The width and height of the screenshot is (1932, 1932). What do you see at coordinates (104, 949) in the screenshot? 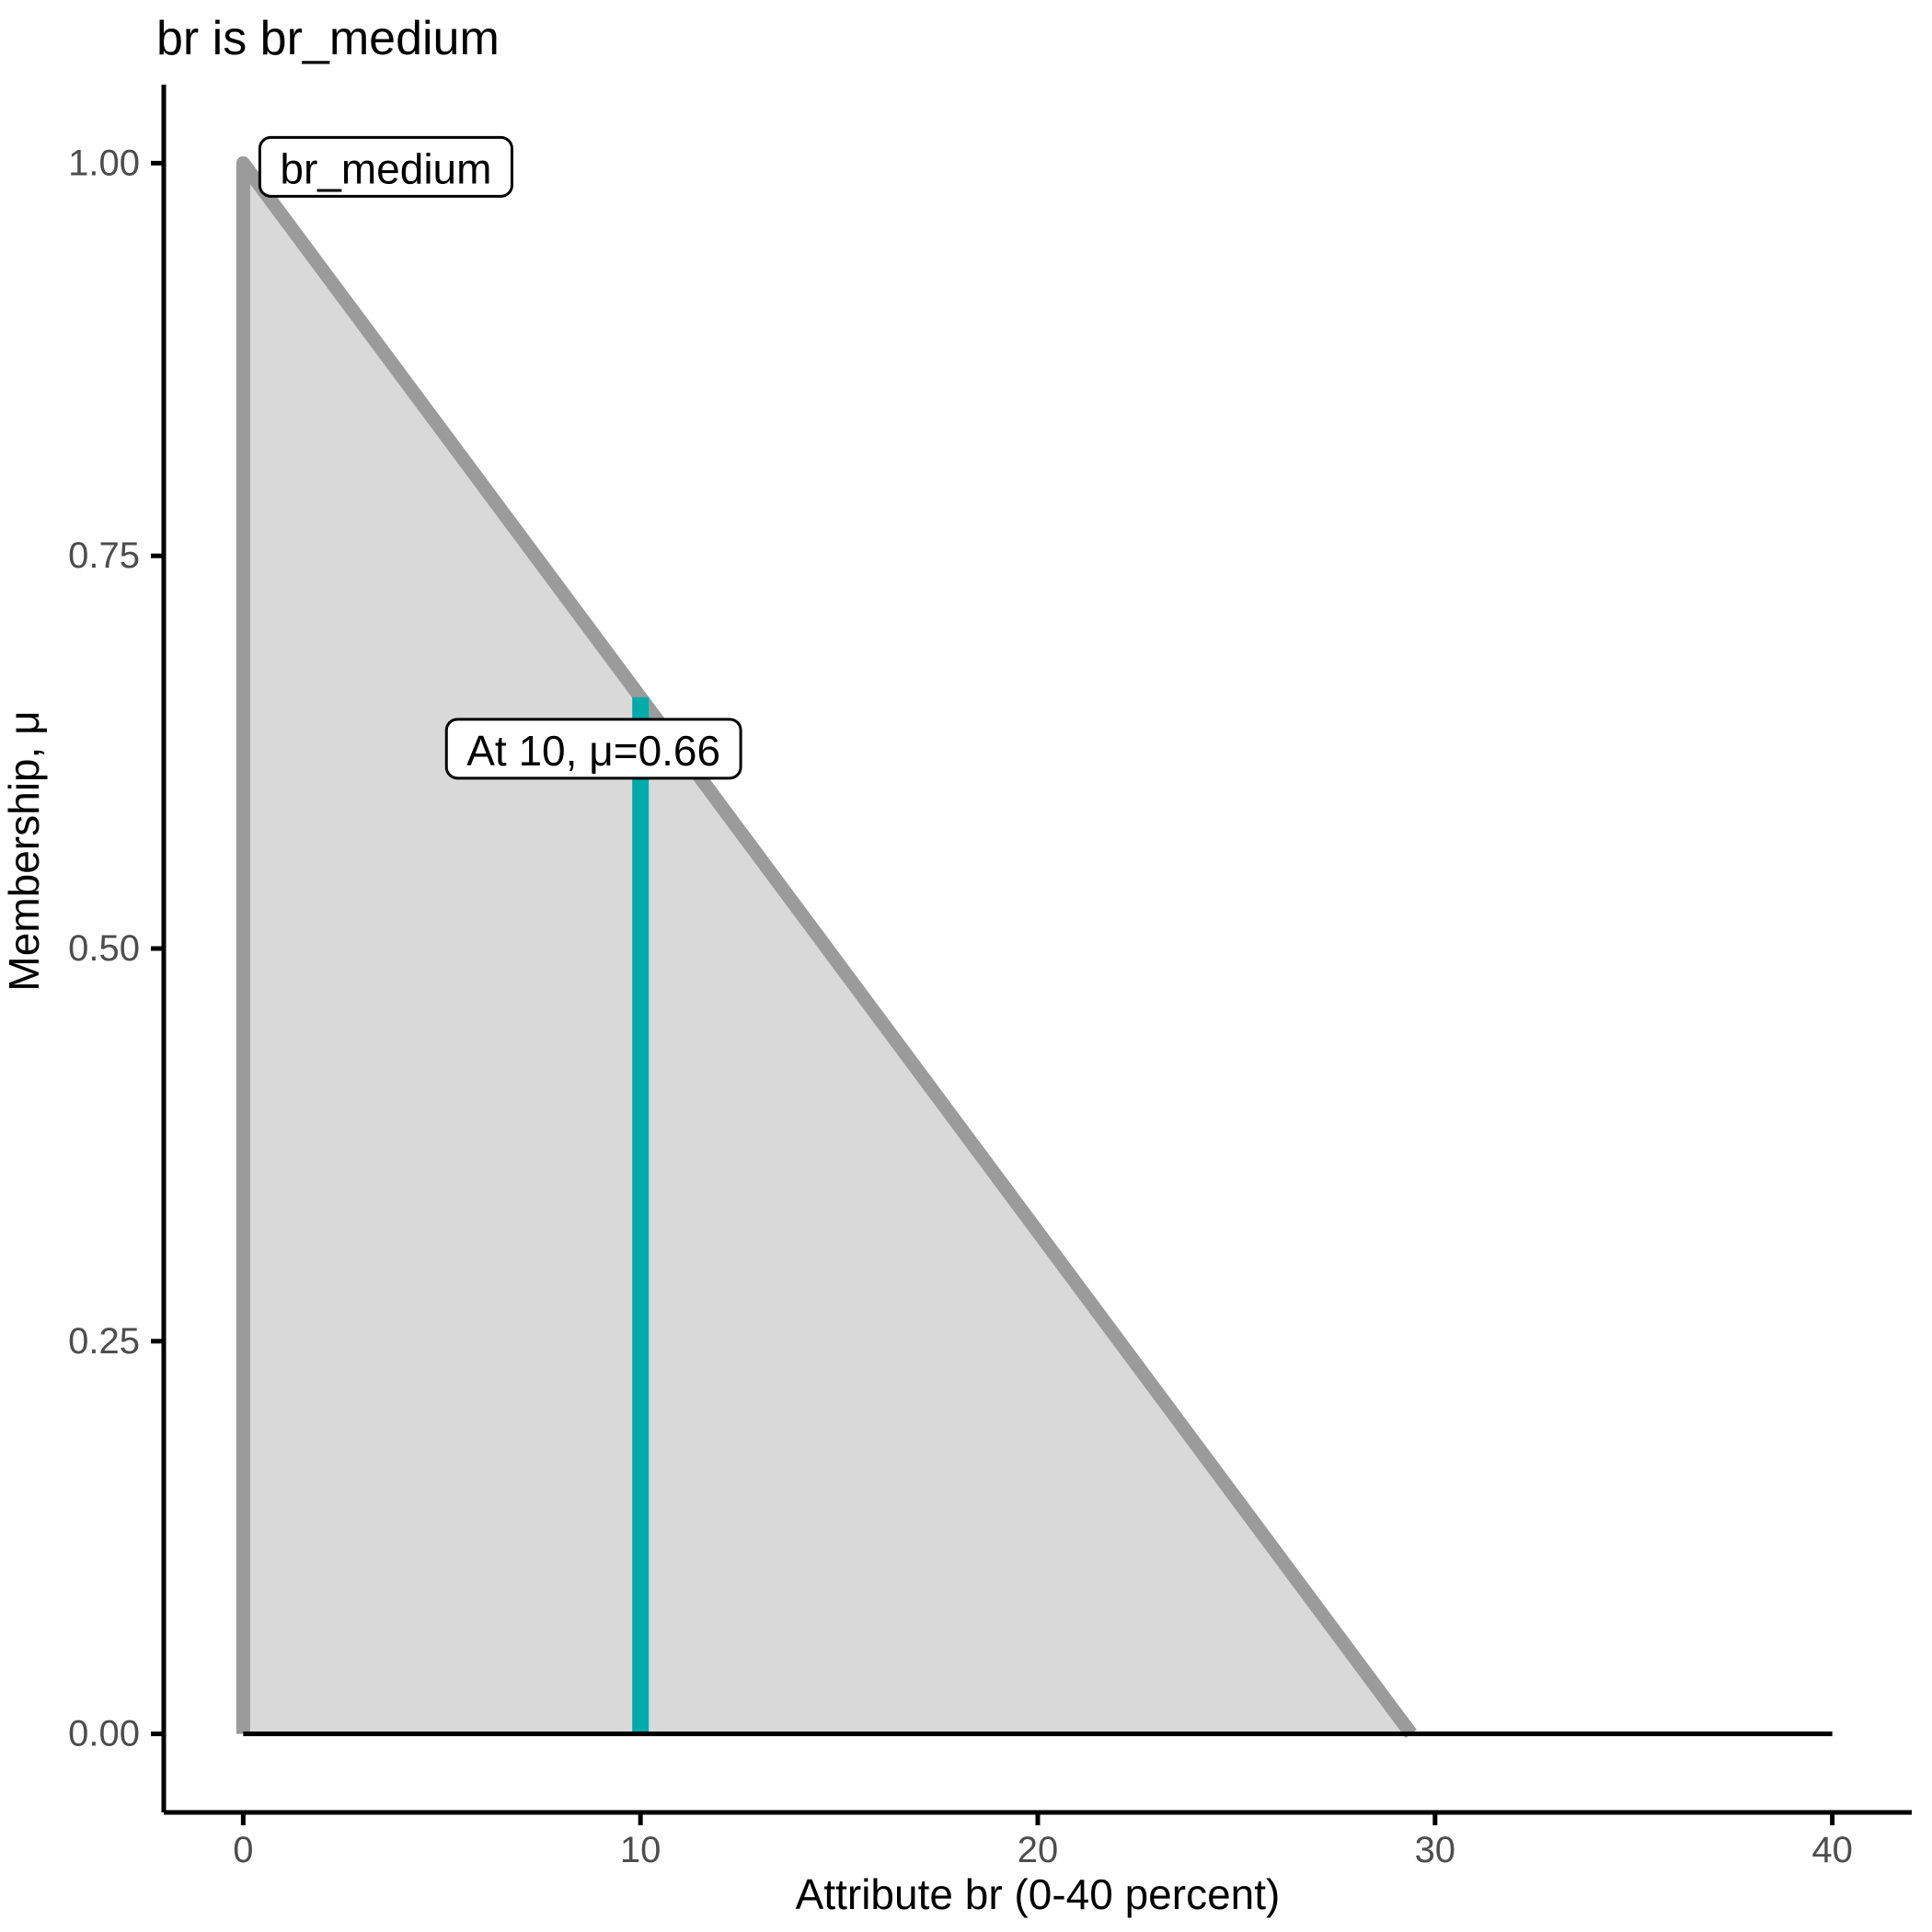
I see `y-tick-label: 0.50` at bounding box center [104, 949].